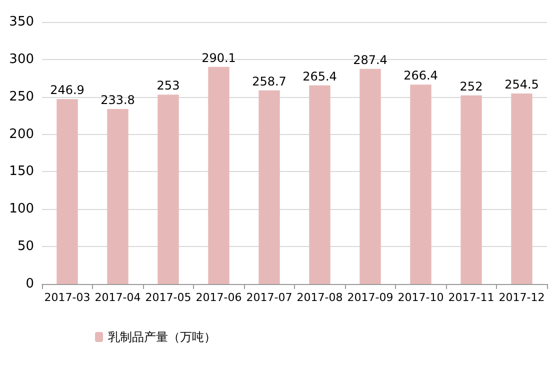  I want to click on x-tick-label: 2017-04, so click(117, 297).